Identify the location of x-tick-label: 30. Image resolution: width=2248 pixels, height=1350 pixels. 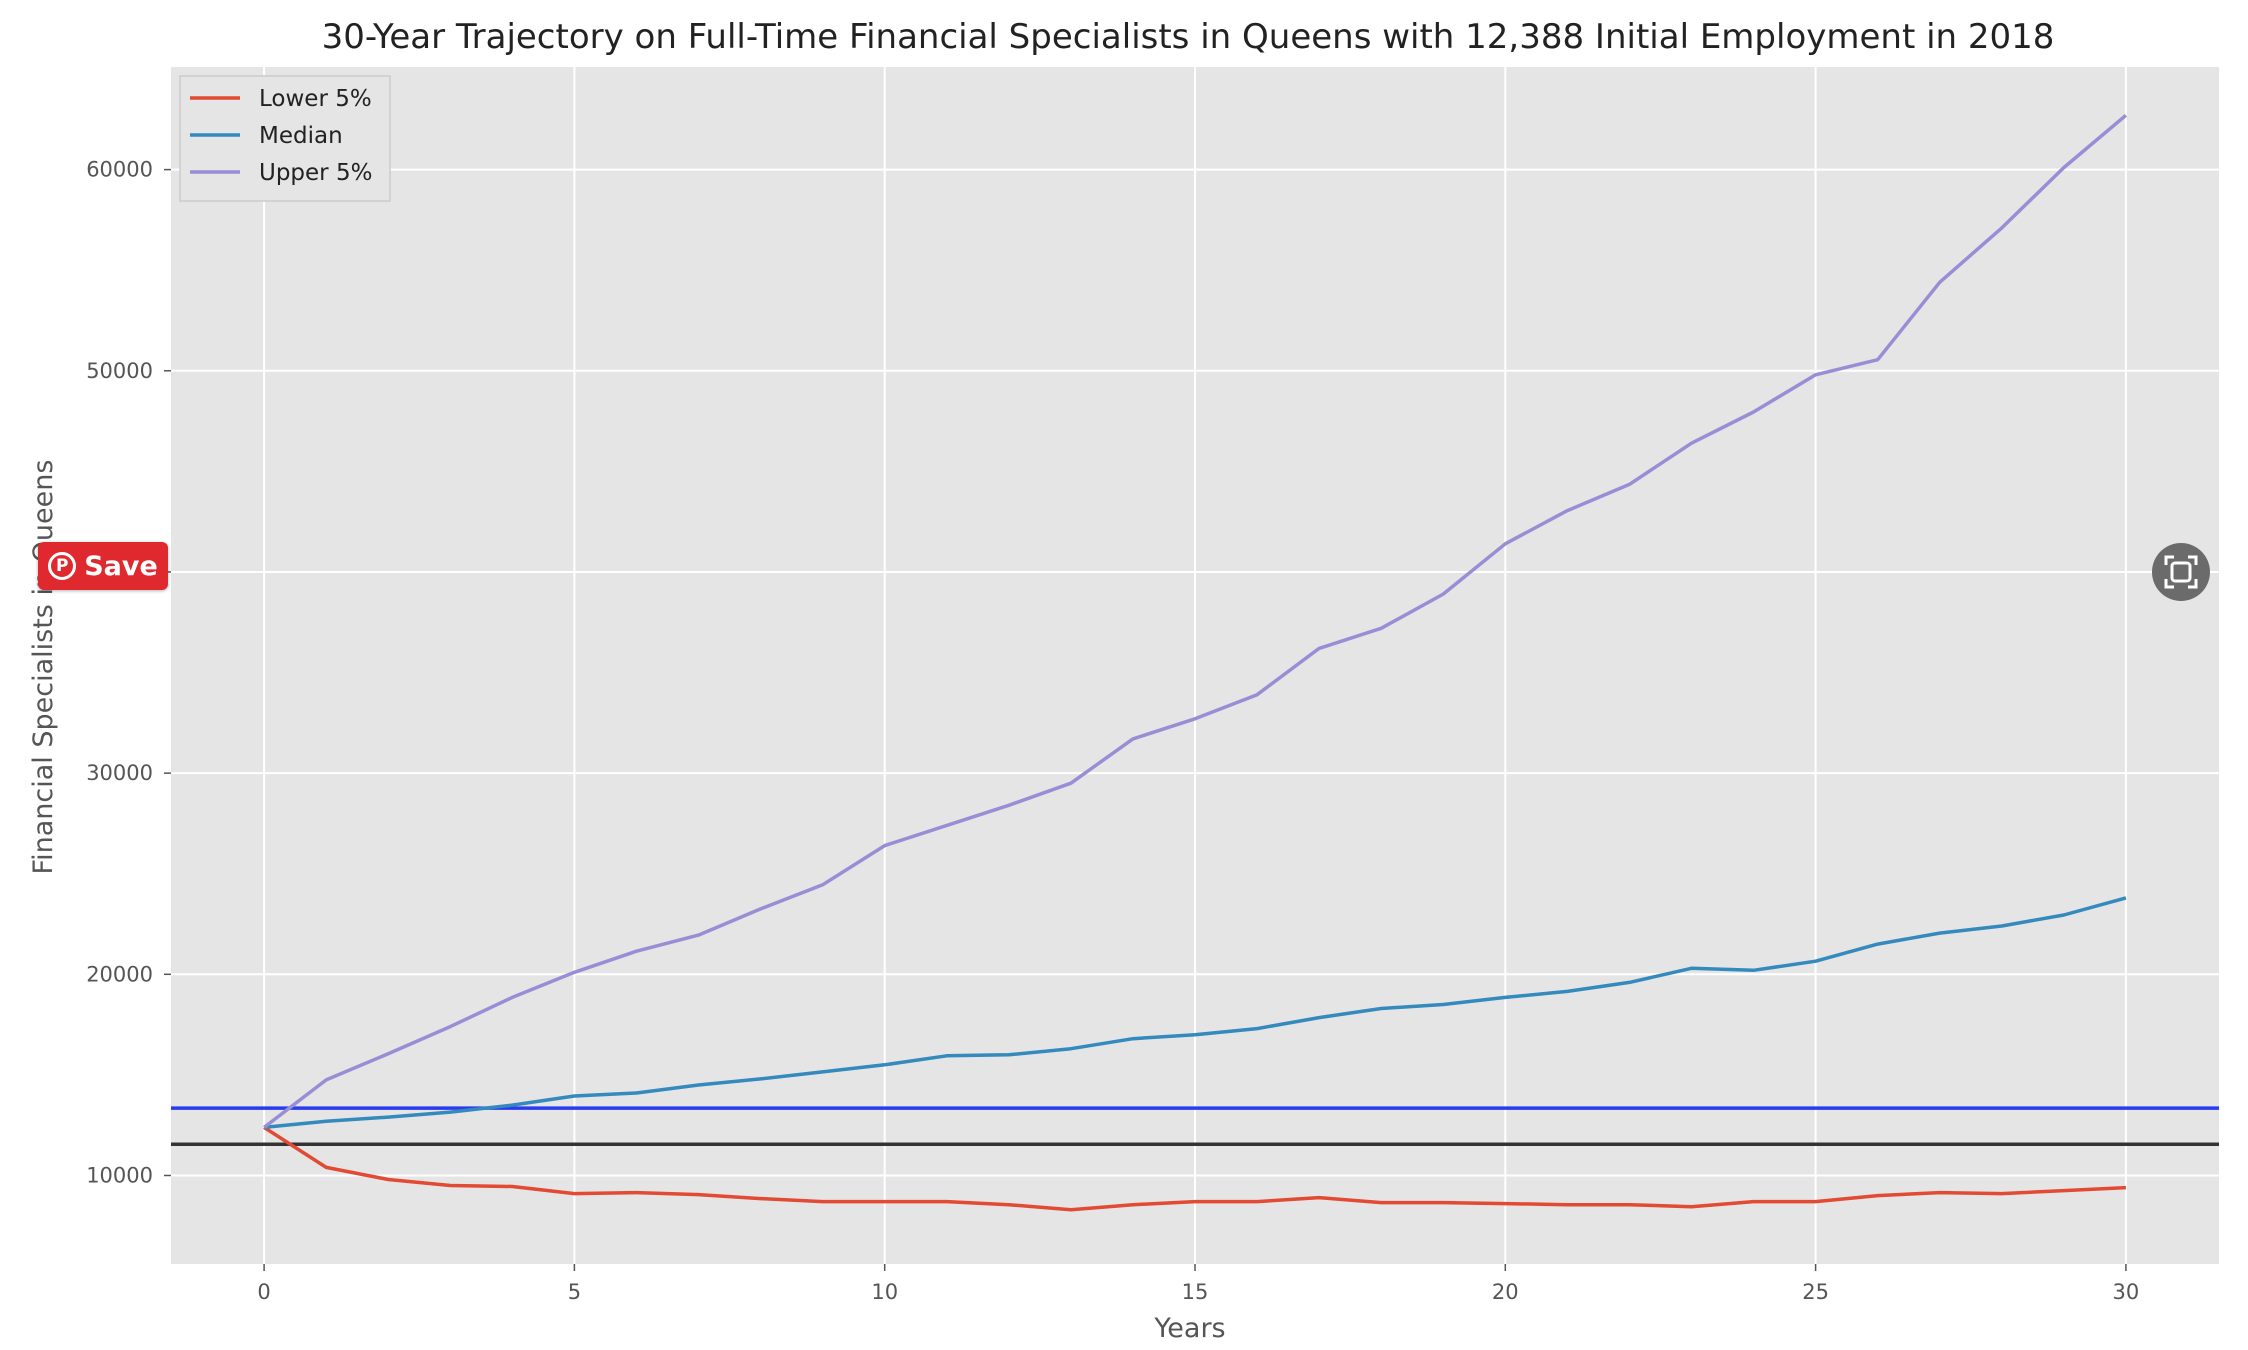
(2126, 1292).